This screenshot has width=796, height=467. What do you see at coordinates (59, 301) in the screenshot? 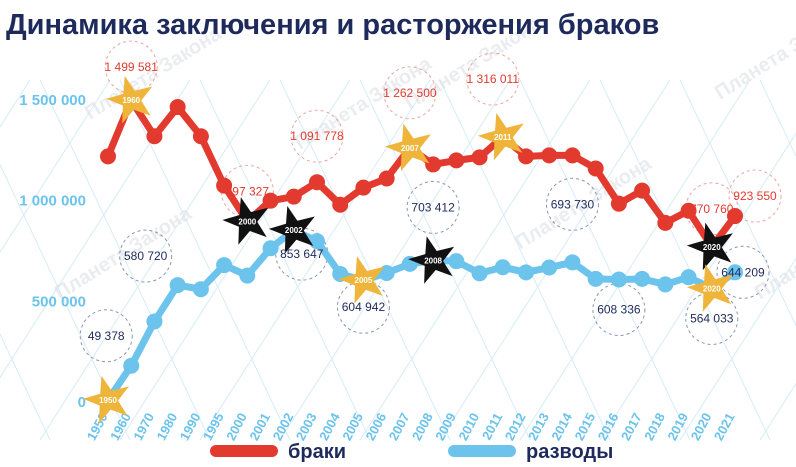
I see `y-tick-label: 500 000` at bounding box center [59, 301].